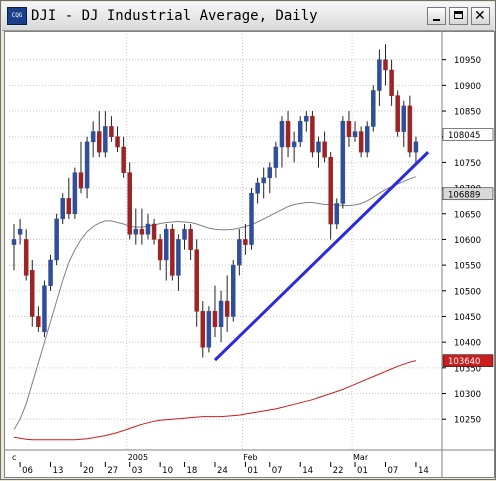  Describe the element at coordinates (467, 164) in the screenshot. I see `y-tick-label: 10750` at that location.